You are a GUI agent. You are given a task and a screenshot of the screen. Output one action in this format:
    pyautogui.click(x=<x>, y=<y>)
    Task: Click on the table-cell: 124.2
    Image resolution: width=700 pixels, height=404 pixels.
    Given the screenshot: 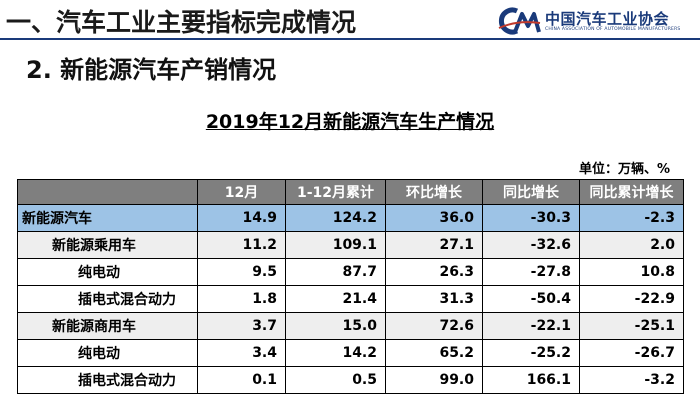 What is the action you would take?
    pyautogui.click(x=335, y=218)
    